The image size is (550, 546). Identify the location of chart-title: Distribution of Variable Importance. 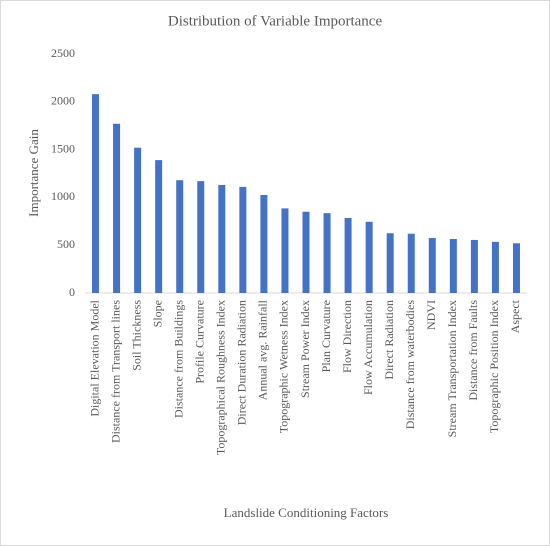
(275, 21).